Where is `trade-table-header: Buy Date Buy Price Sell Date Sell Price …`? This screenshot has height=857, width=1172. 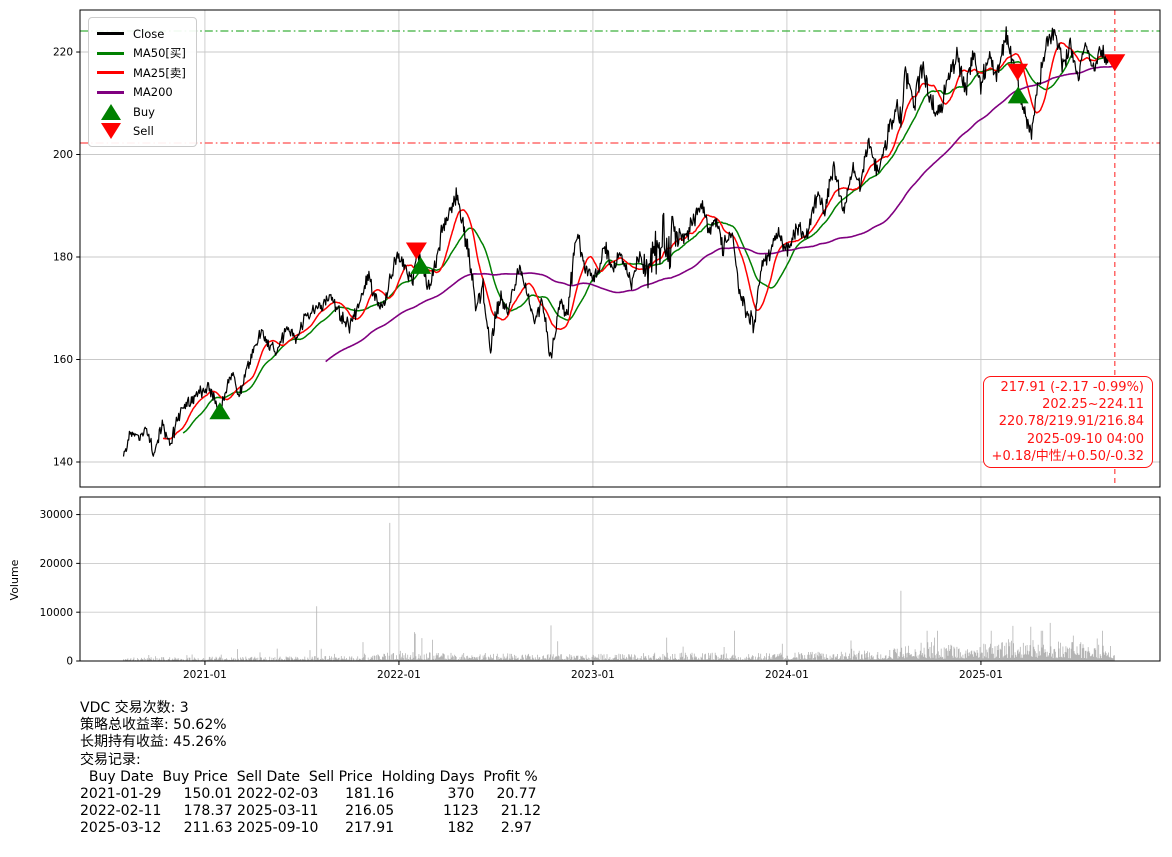
trade-table-header: Buy Date Buy Price Sell Date Sell Price … is located at coordinates (309, 776).